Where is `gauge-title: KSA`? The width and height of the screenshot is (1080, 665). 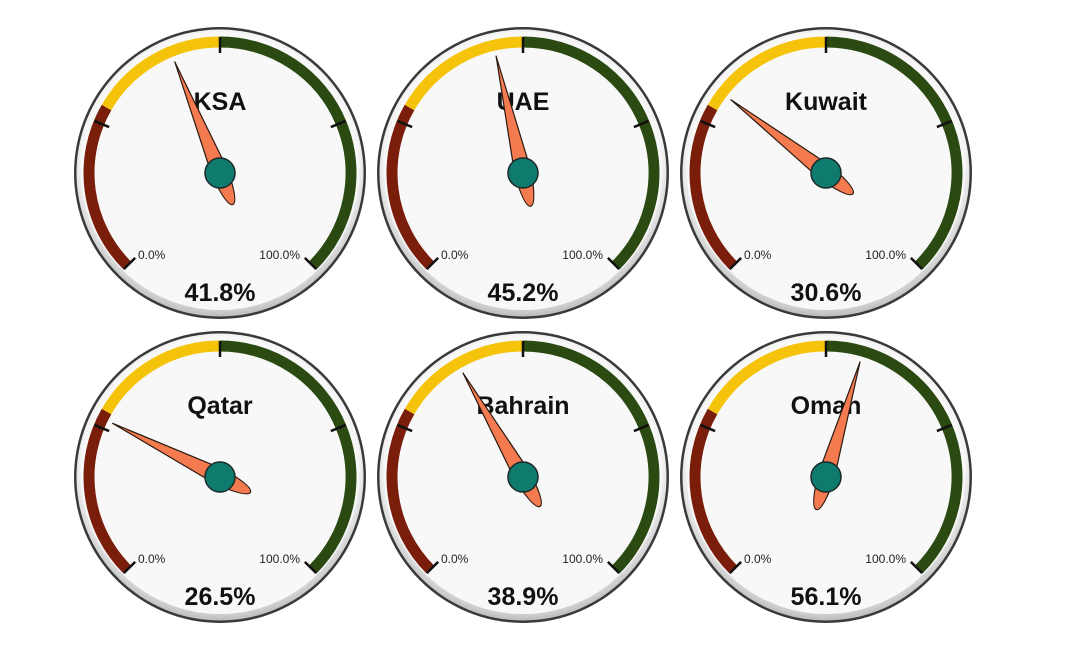
gauge-title: KSA is located at coordinates (220, 102).